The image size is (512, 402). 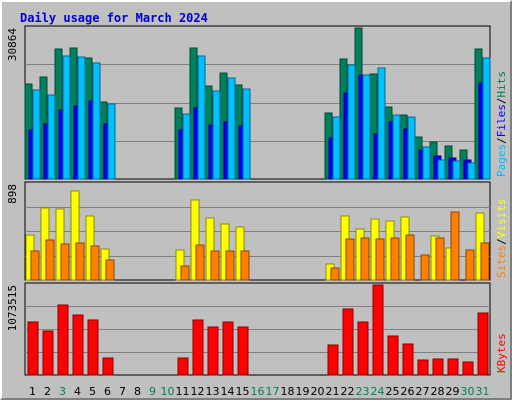 I want to click on x-tick-label-day-10: 10, so click(x=168, y=391).